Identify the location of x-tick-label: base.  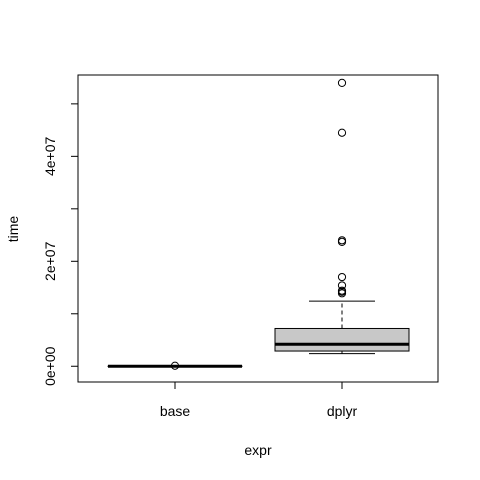
(175, 411).